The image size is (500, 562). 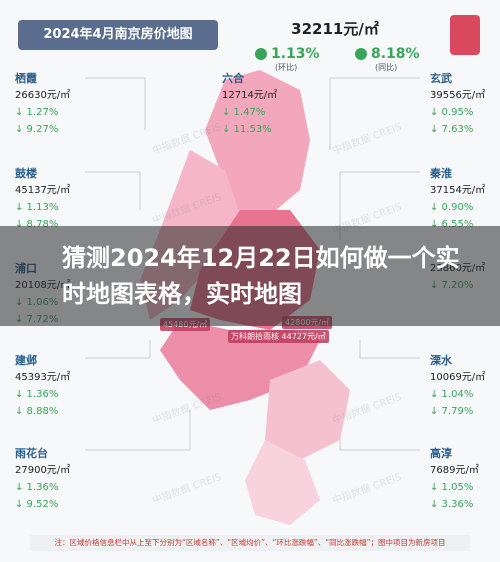 What do you see at coordinates (26, 360) in the screenshot?
I see `district-name: 建邺` at bounding box center [26, 360].